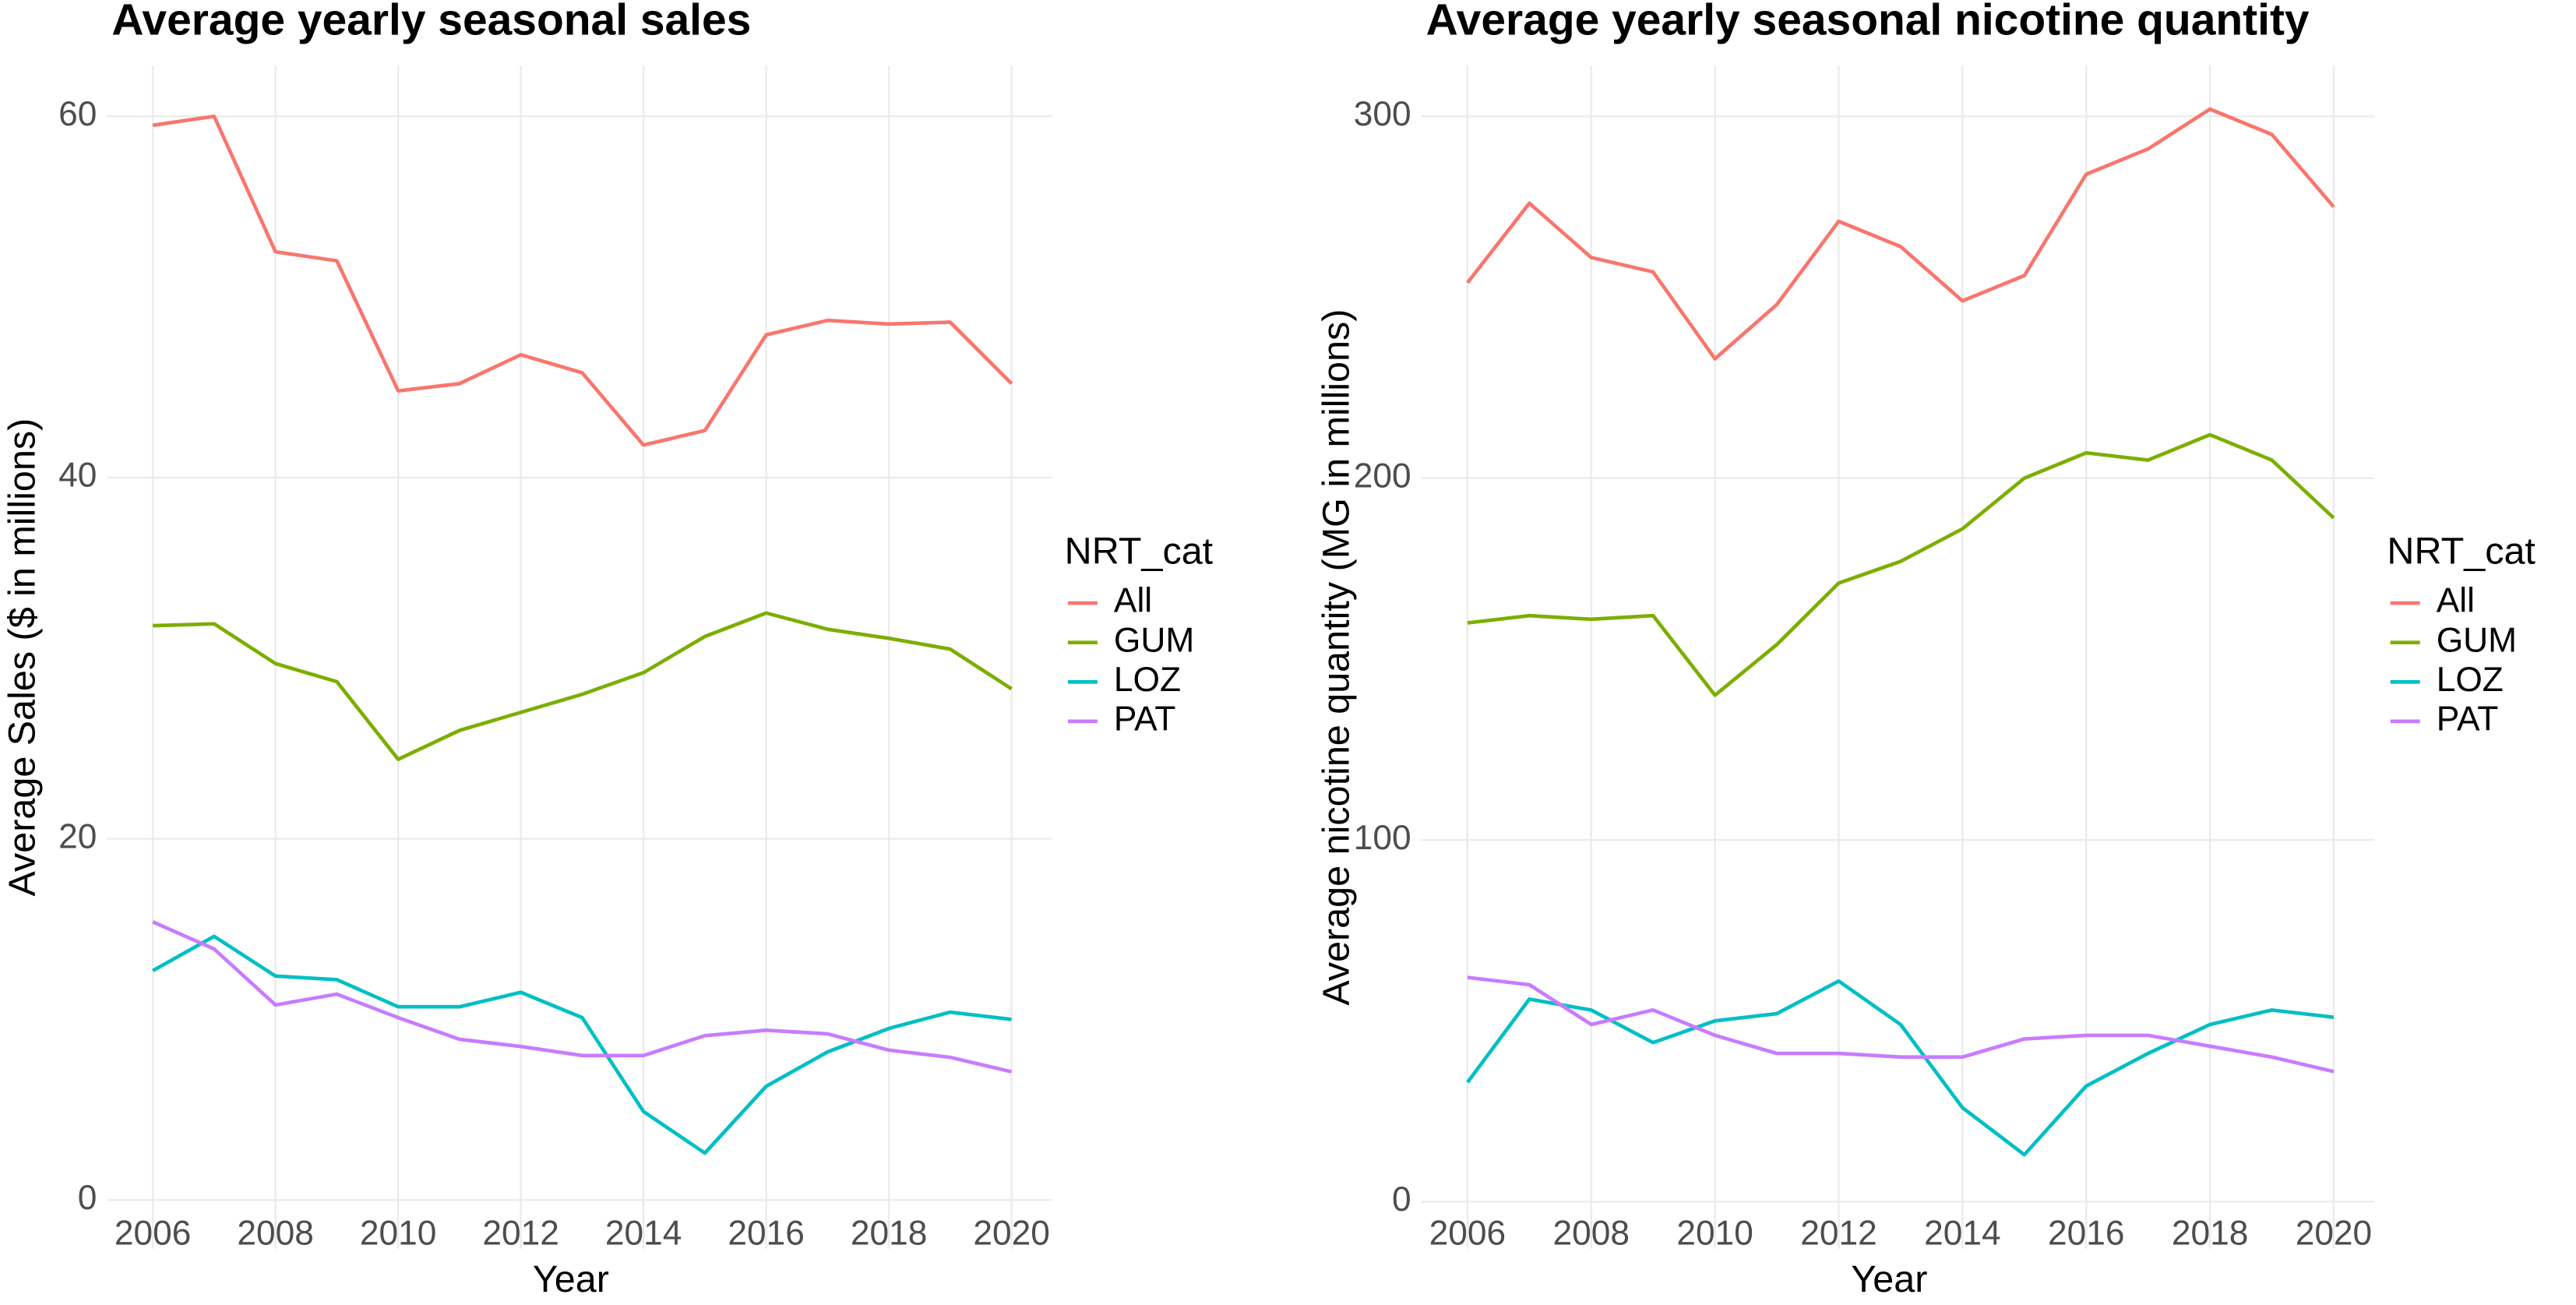 The image size is (2576, 1305). Describe the element at coordinates (77, 114) in the screenshot. I see `y-tick-label: 60` at that location.